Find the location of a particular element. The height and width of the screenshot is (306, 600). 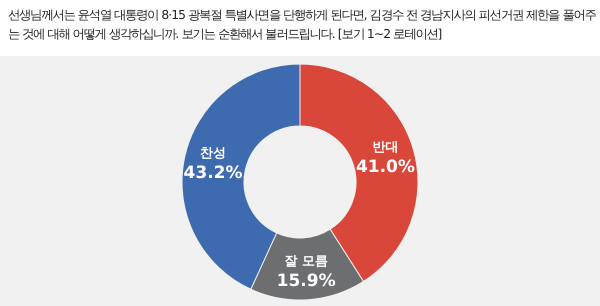

slice-label: 찬성 is located at coordinates (213, 154).